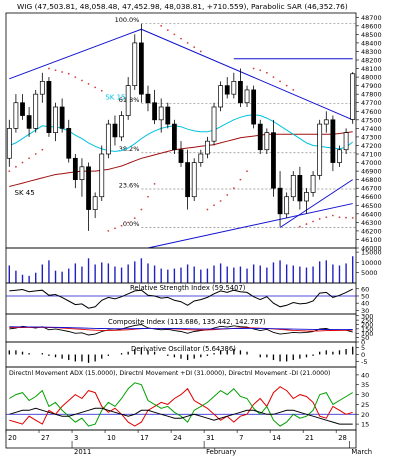  What do you see at coordinates (371, 206) in the screenshot?
I see `price-tick-label: 46500` at bounding box center [371, 206].